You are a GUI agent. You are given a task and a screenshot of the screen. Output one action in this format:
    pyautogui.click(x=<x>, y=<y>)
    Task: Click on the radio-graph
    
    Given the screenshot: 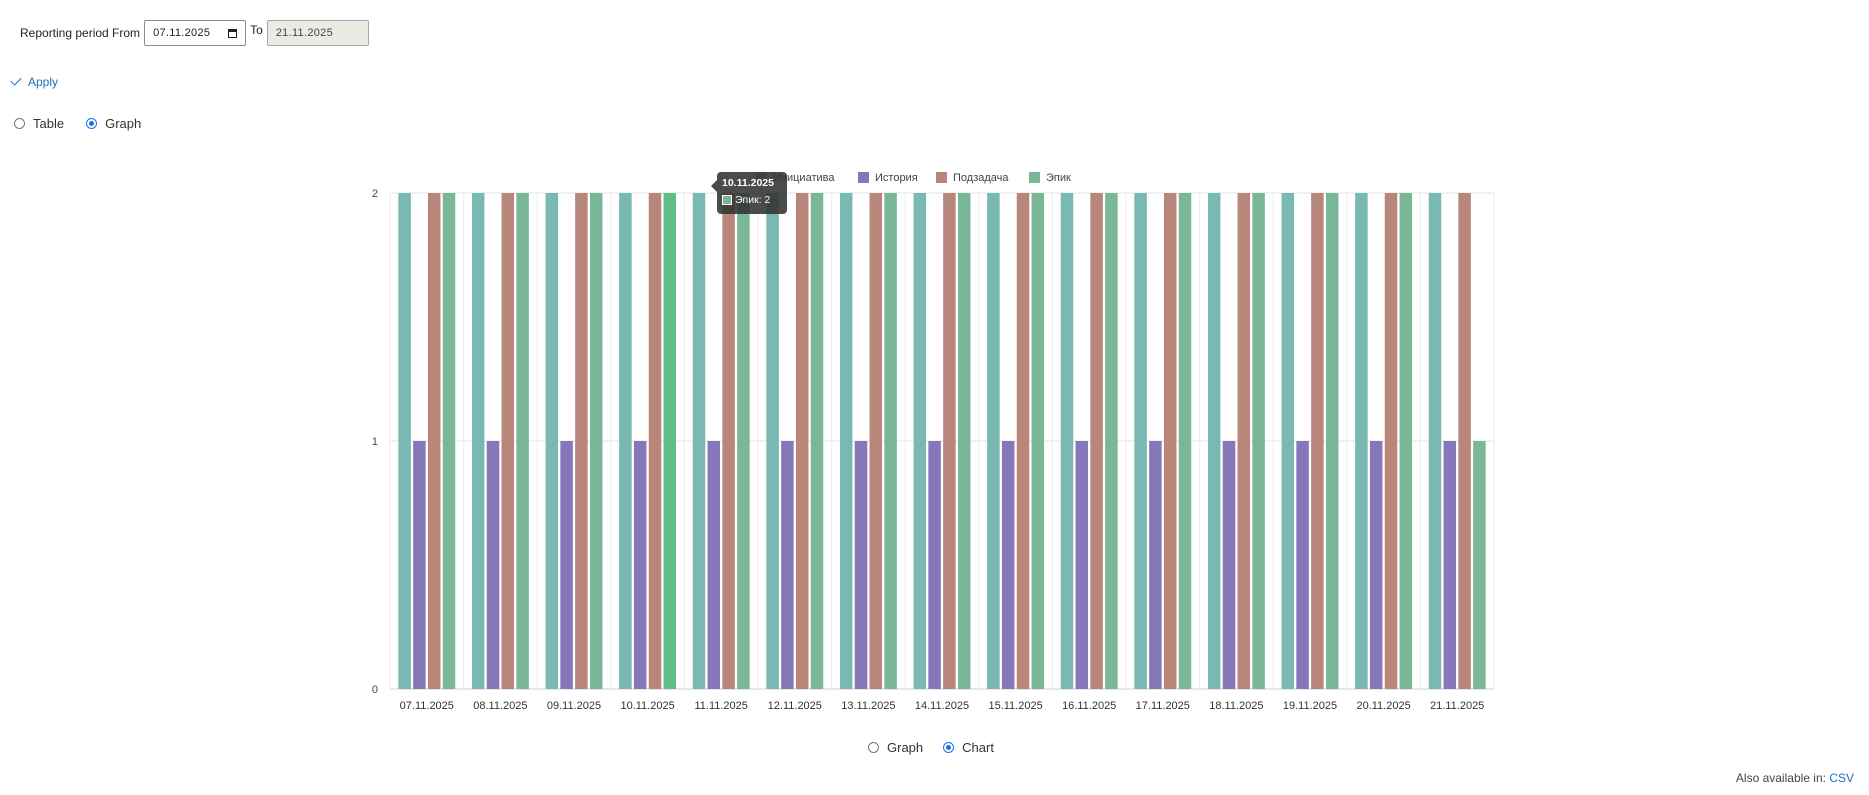 What is the action you would take?
    pyautogui.click(x=92, y=123)
    